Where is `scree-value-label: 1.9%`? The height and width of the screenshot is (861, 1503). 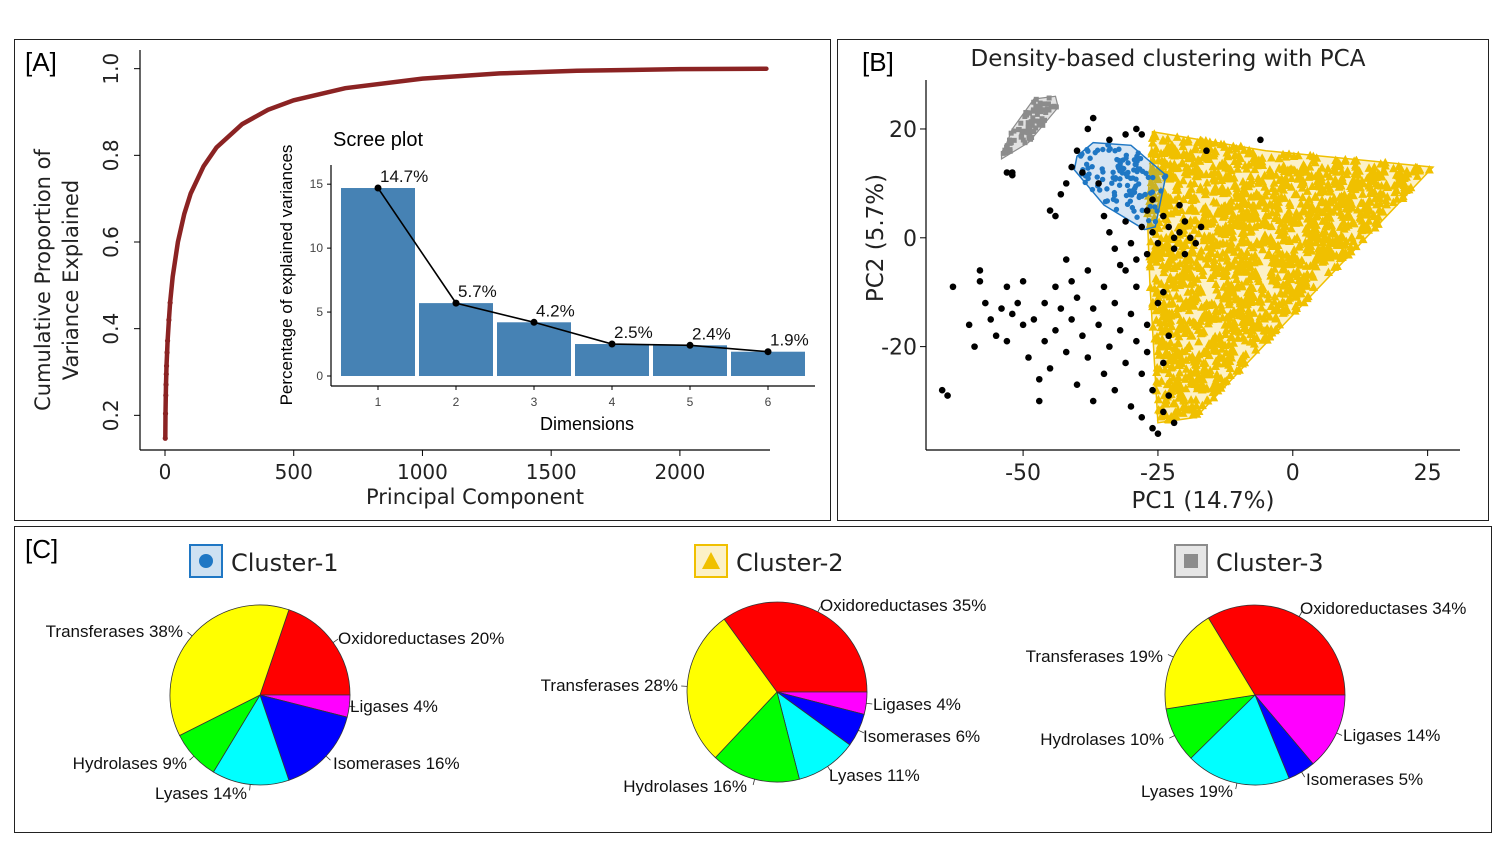 scree-value-label: 1.9% is located at coordinates (789, 340).